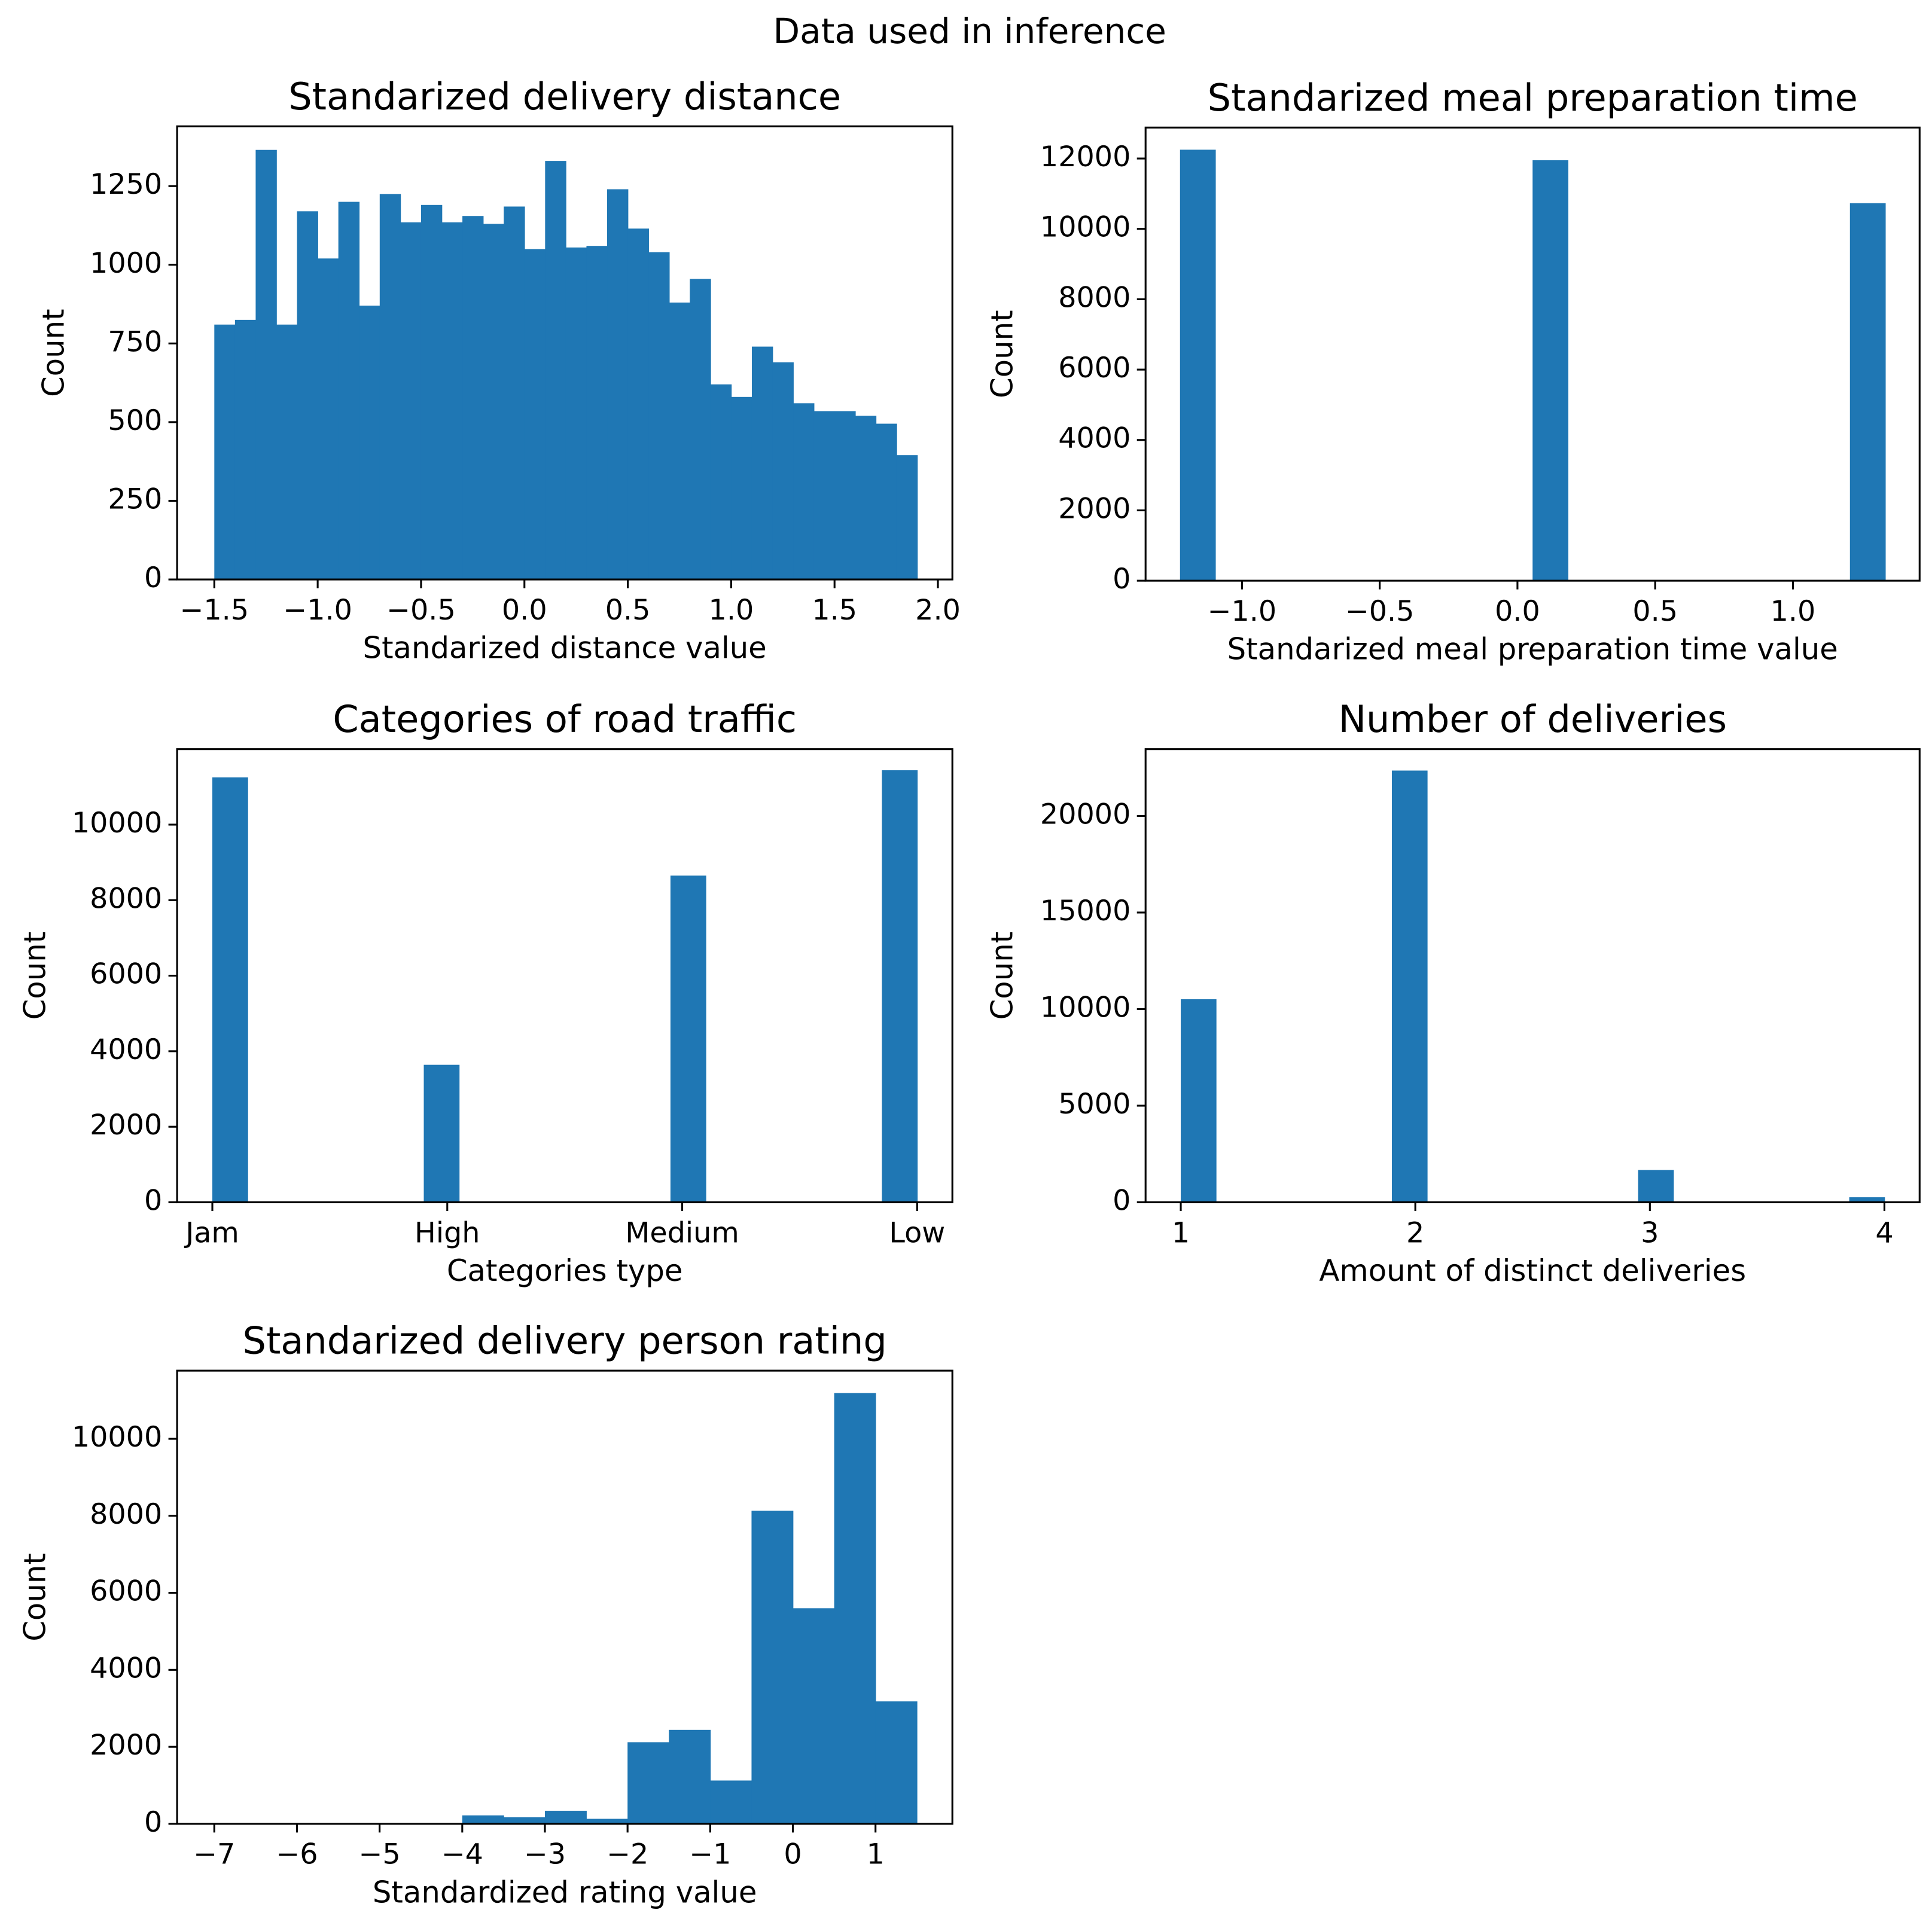 The image size is (1932, 1913). What do you see at coordinates (1085, 911) in the screenshot?
I see `y-tick-label: 15000` at bounding box center [1085, 911].